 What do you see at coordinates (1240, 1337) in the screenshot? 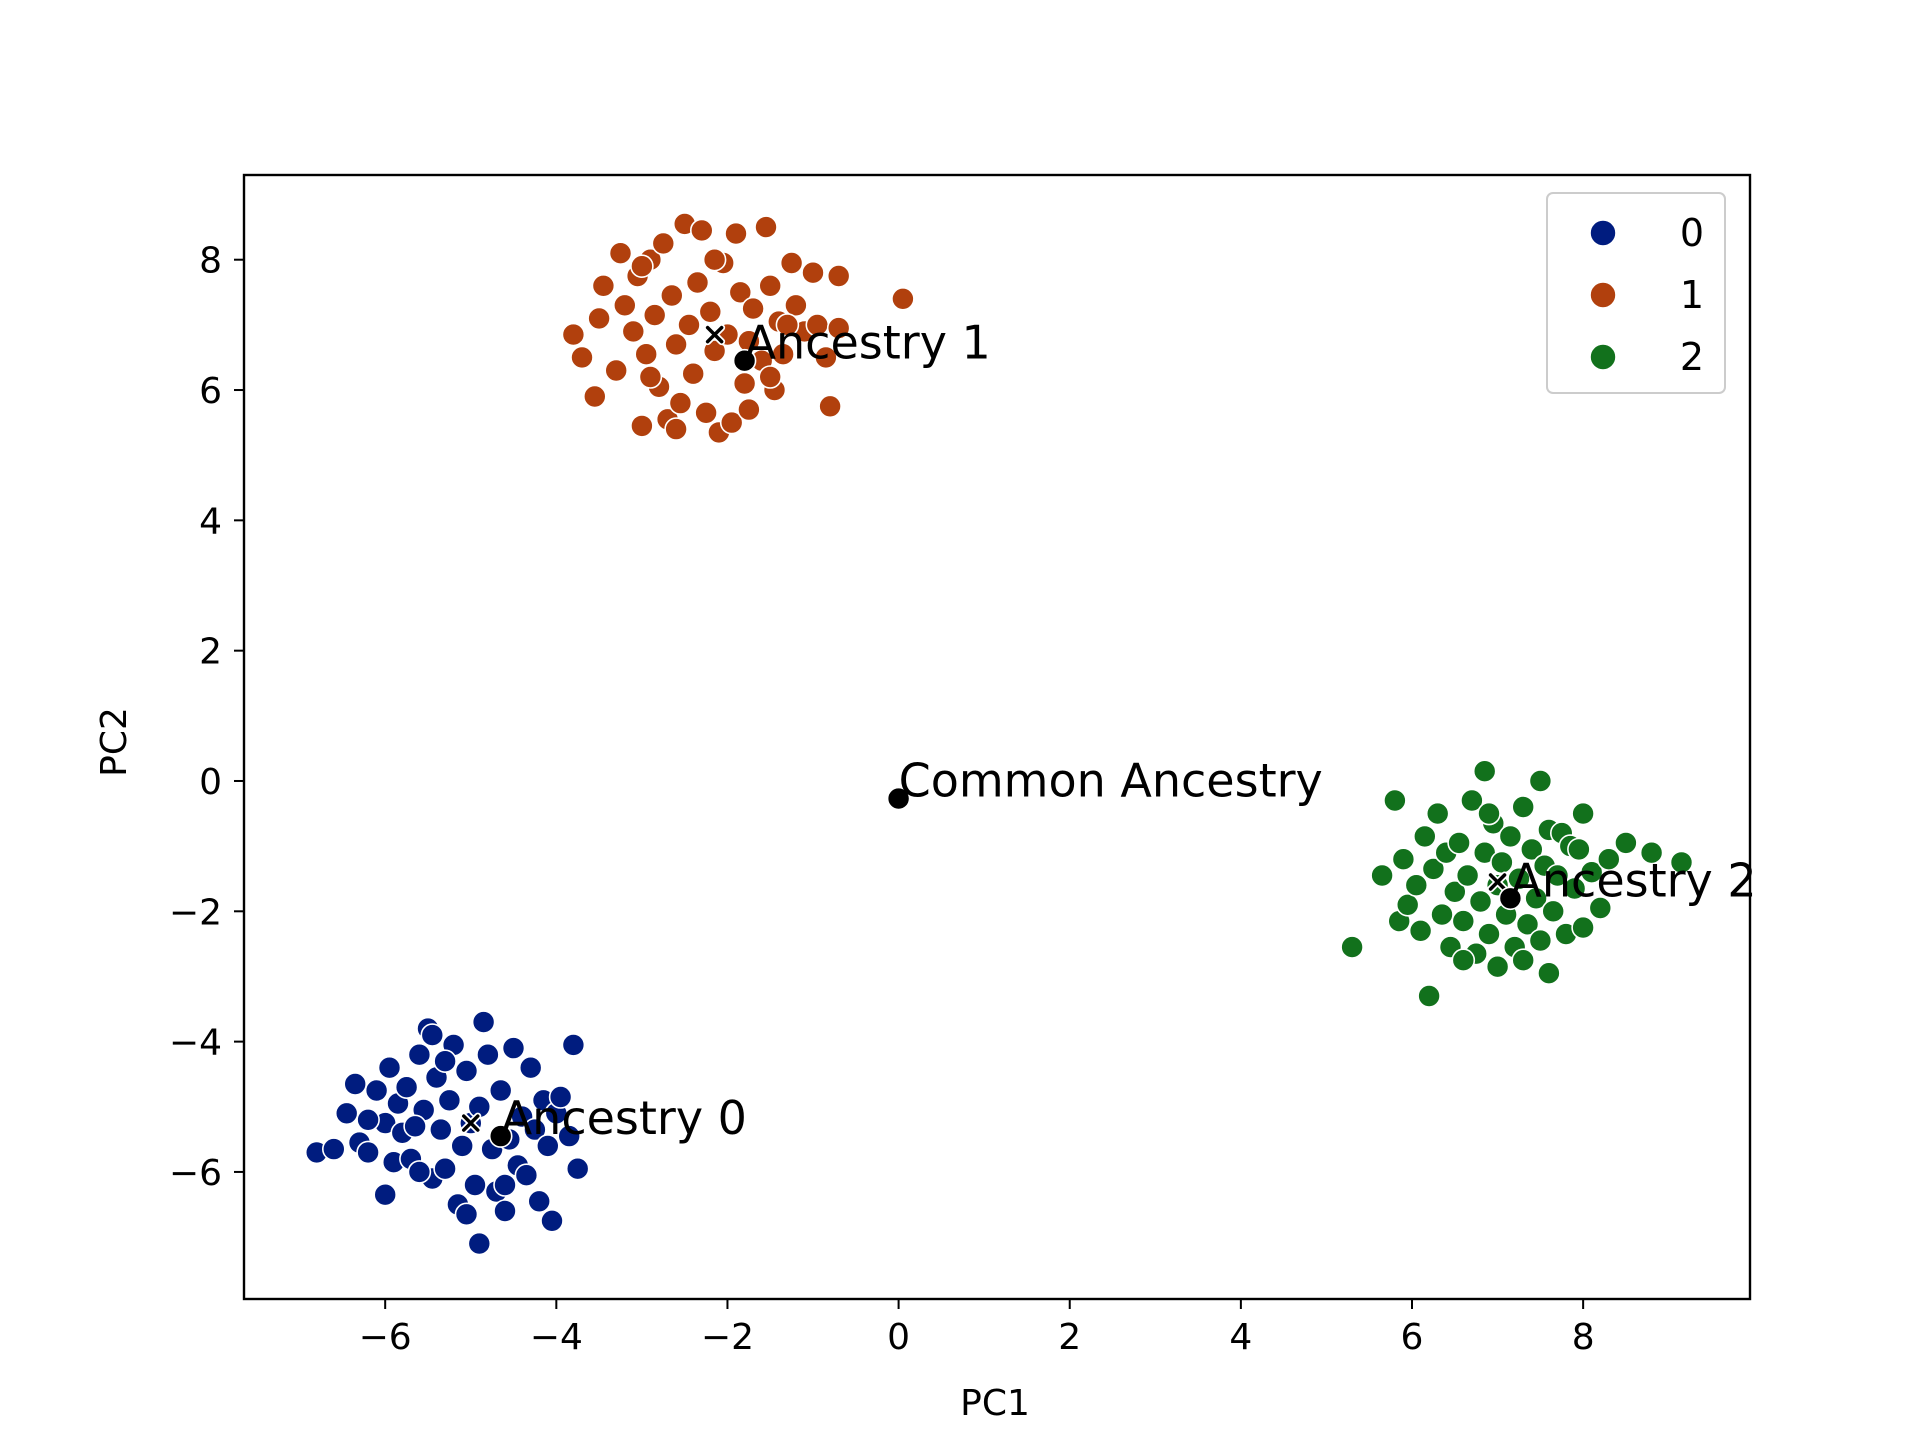
I see `x-tick-label: 4` at bounding box center [1240, 1337].